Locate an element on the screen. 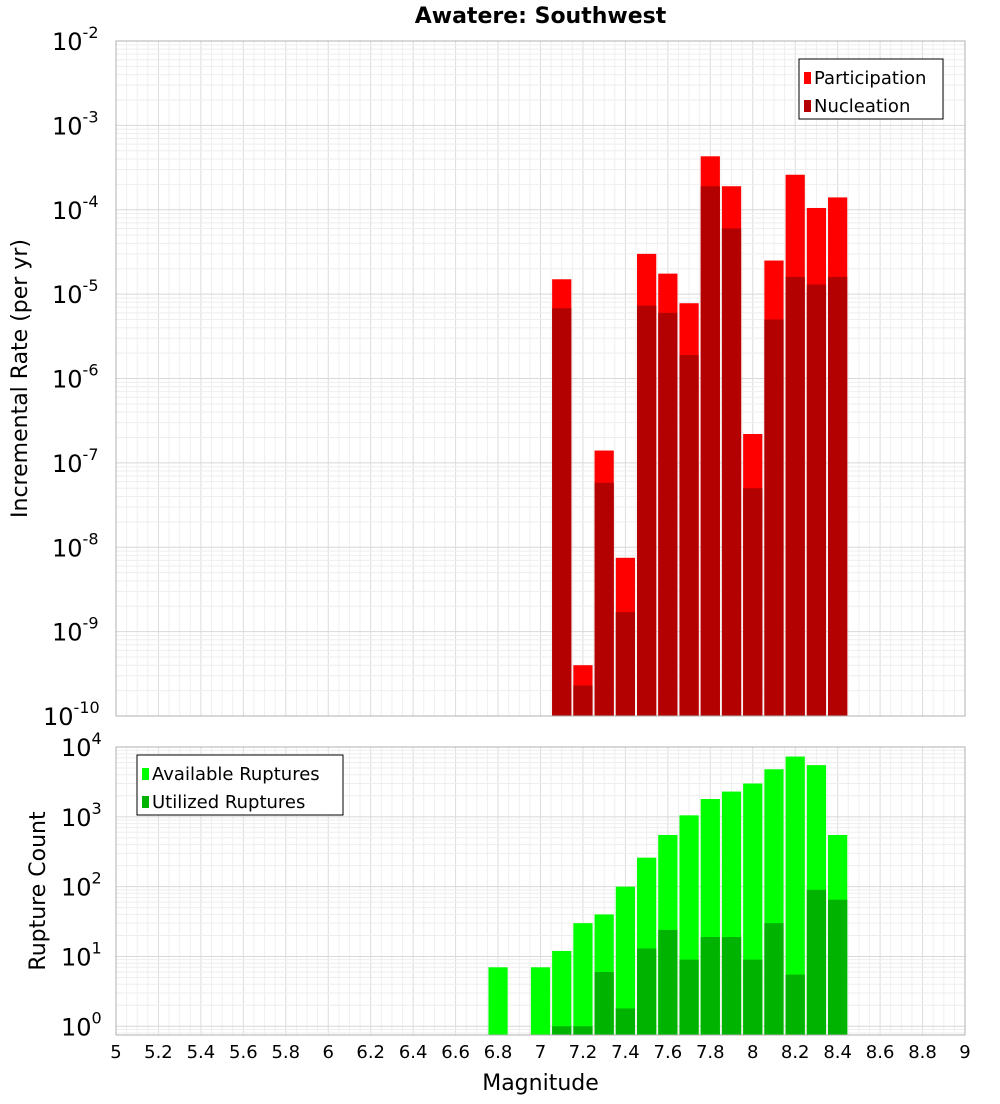  bottom-y-tick-label: 10² is located at coordinates (81, 885).